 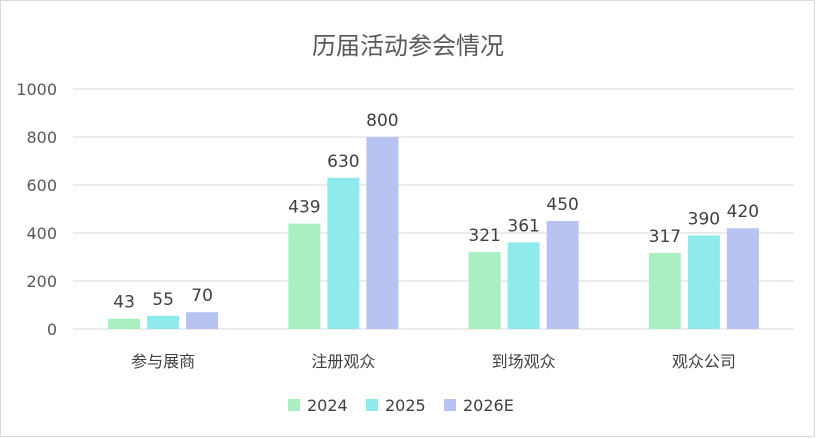 I want to click on data-label: 630, so click(x=343, y=162).